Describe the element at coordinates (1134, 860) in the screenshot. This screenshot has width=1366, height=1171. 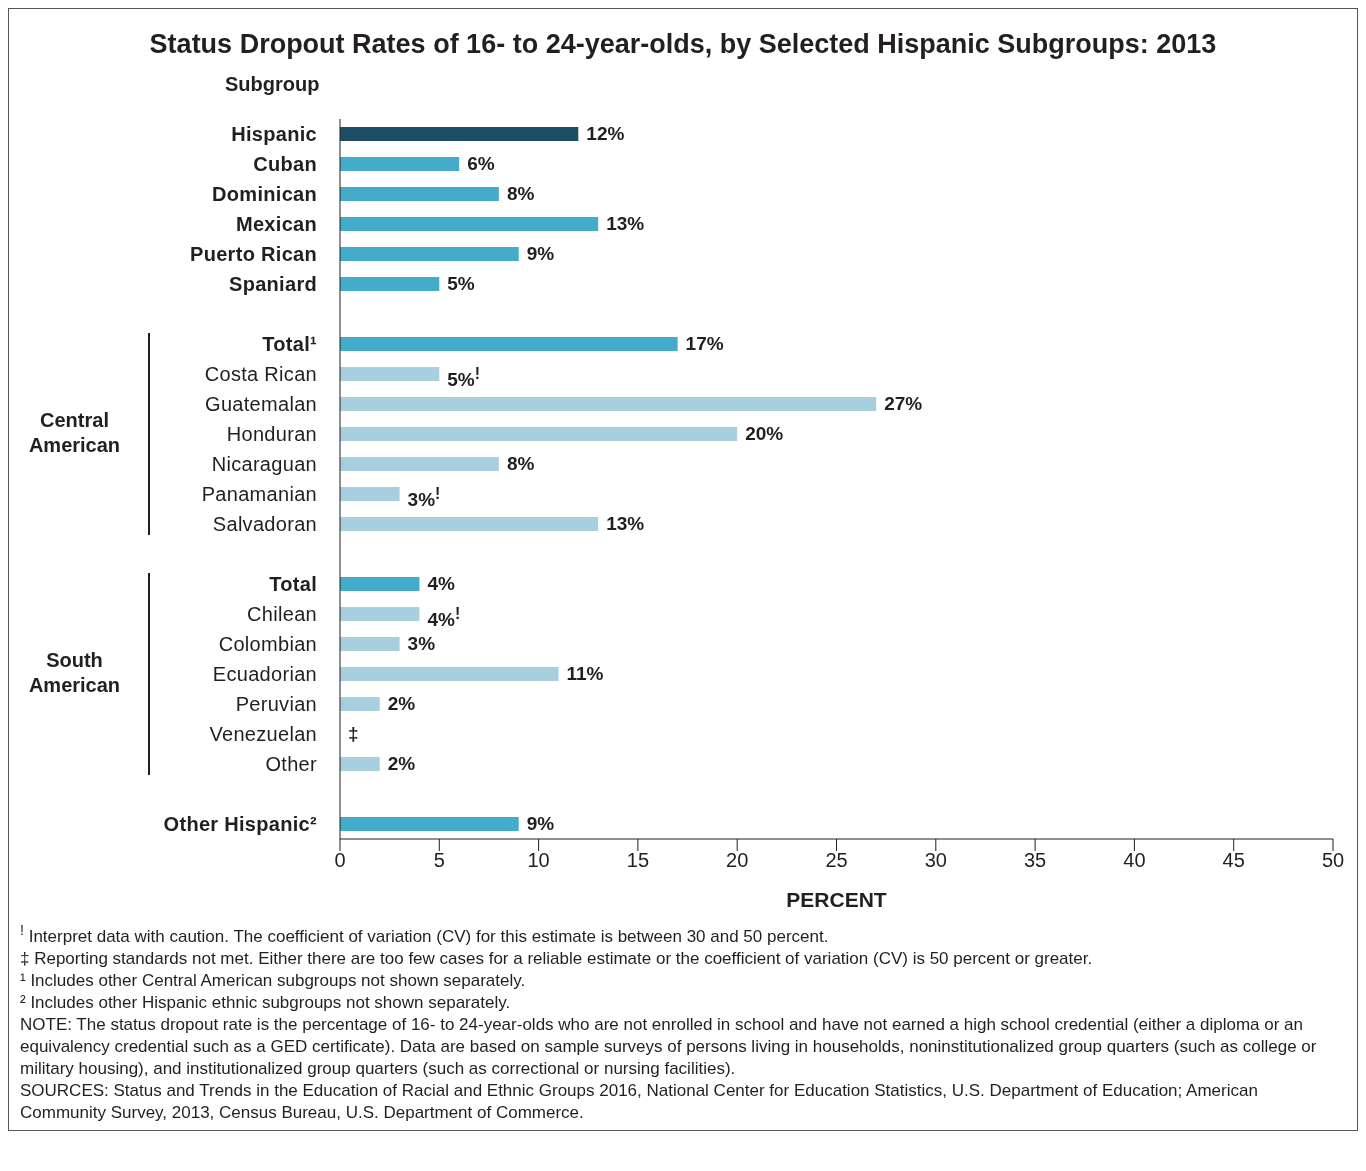
I see `x-tick-label: 40` at that location.